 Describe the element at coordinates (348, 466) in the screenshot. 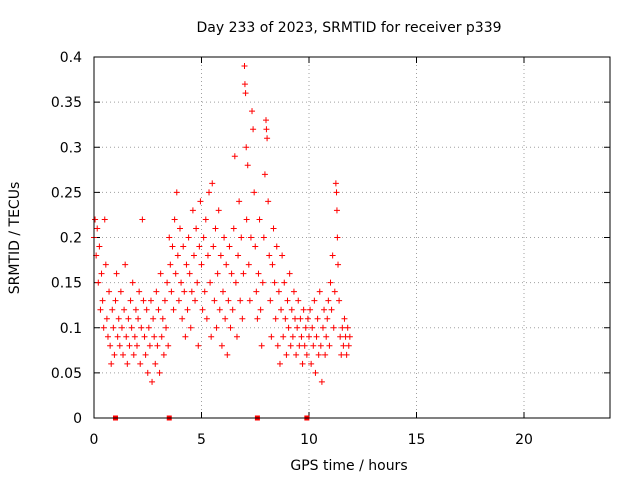

I see `x-axis-title: GPS time / hours` at that location.